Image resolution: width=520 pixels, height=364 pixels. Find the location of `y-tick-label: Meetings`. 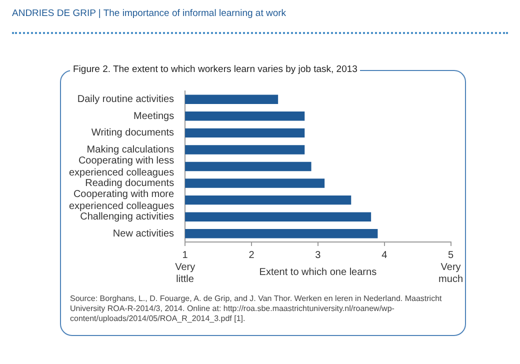

y-tick-label: Meetings is located at coordinates (153, 116).